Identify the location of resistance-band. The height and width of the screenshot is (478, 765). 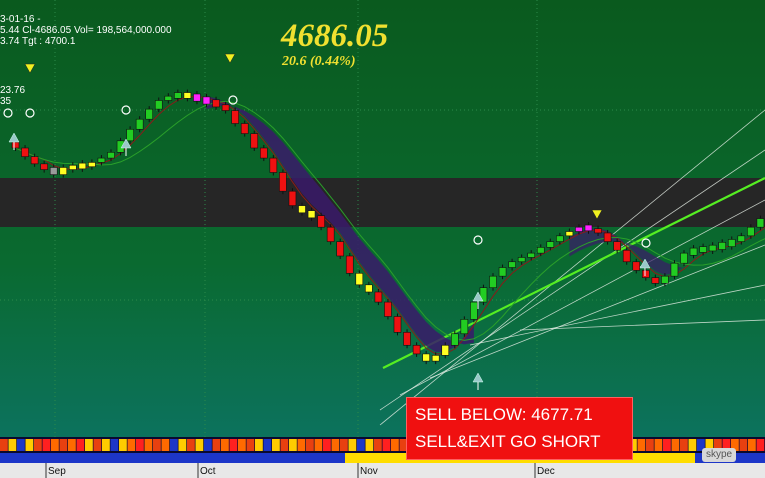
(382, 202).